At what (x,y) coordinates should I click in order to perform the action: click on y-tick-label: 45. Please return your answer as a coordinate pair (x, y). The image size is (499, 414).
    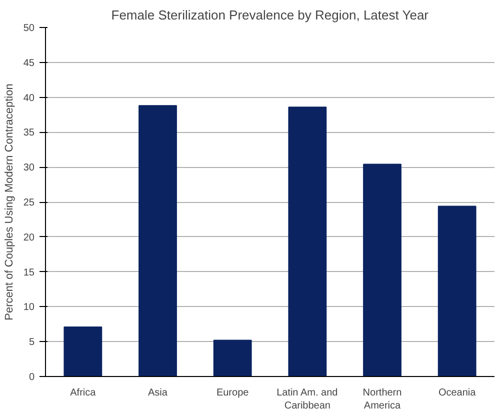
    Looking at the image, I should click on (29, 63).